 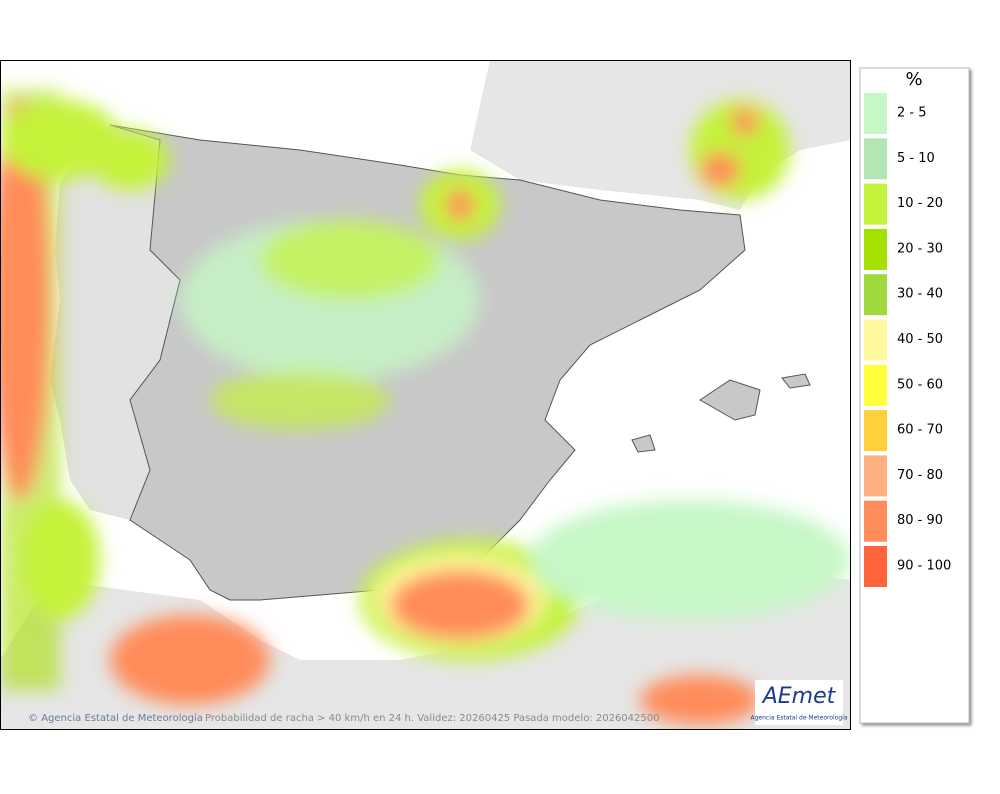 What do you see at coordinates (920, 430) in the screenshot?
I see `legend-label: 60 - 70` at bounding box center [920, 430].